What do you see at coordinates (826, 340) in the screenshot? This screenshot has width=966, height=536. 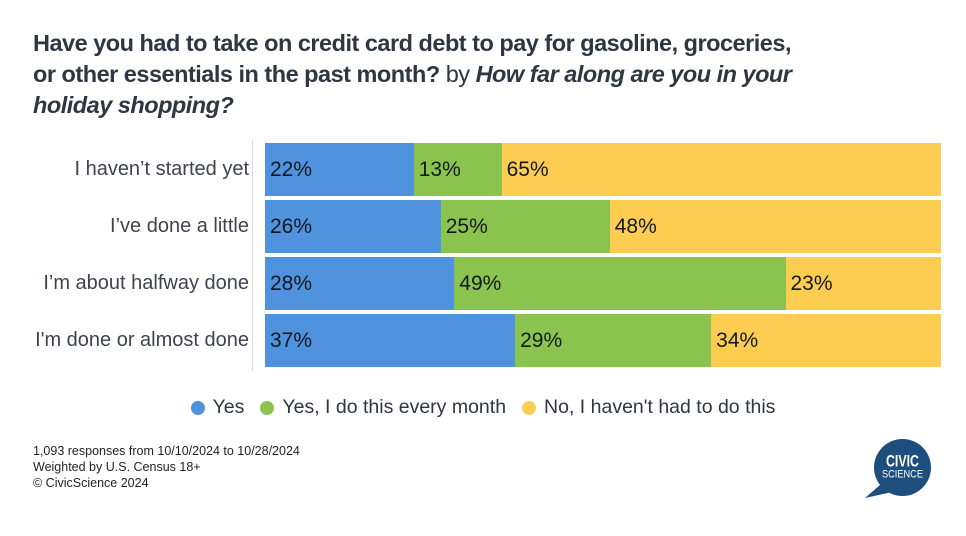 I see `bar-segment-no: 34%` at bounding box center [826, 340].